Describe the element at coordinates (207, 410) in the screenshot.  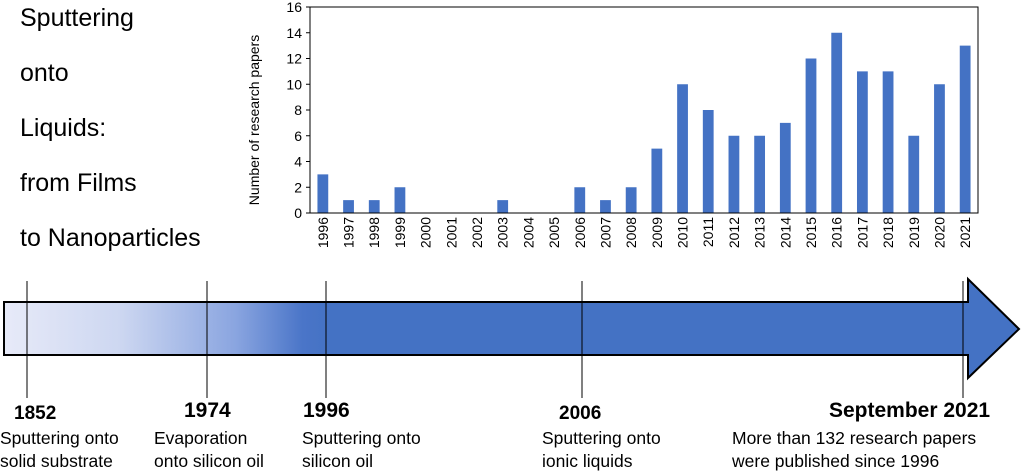
I see `milestone-1974-year: 1974` at that location.